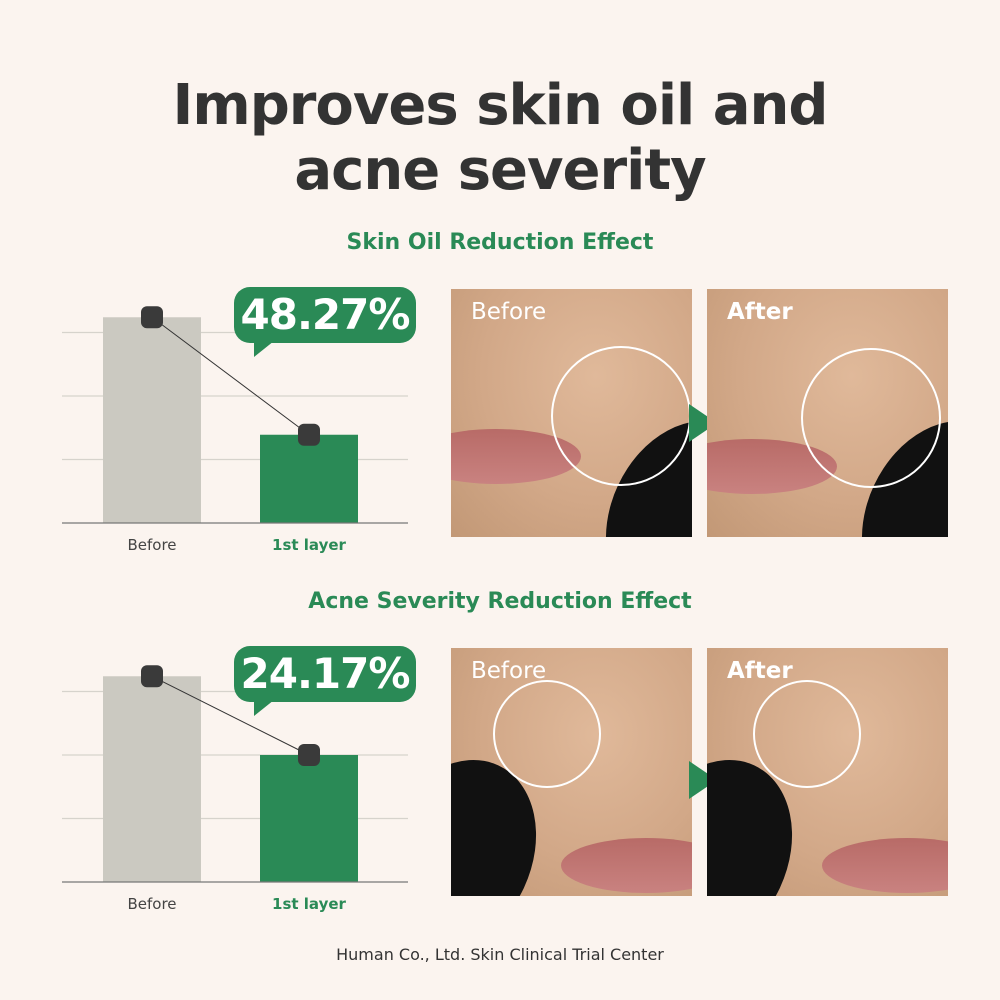 The image size is (1000, 1000). I want to click on photo-after-acne: After, so click(827, 772).